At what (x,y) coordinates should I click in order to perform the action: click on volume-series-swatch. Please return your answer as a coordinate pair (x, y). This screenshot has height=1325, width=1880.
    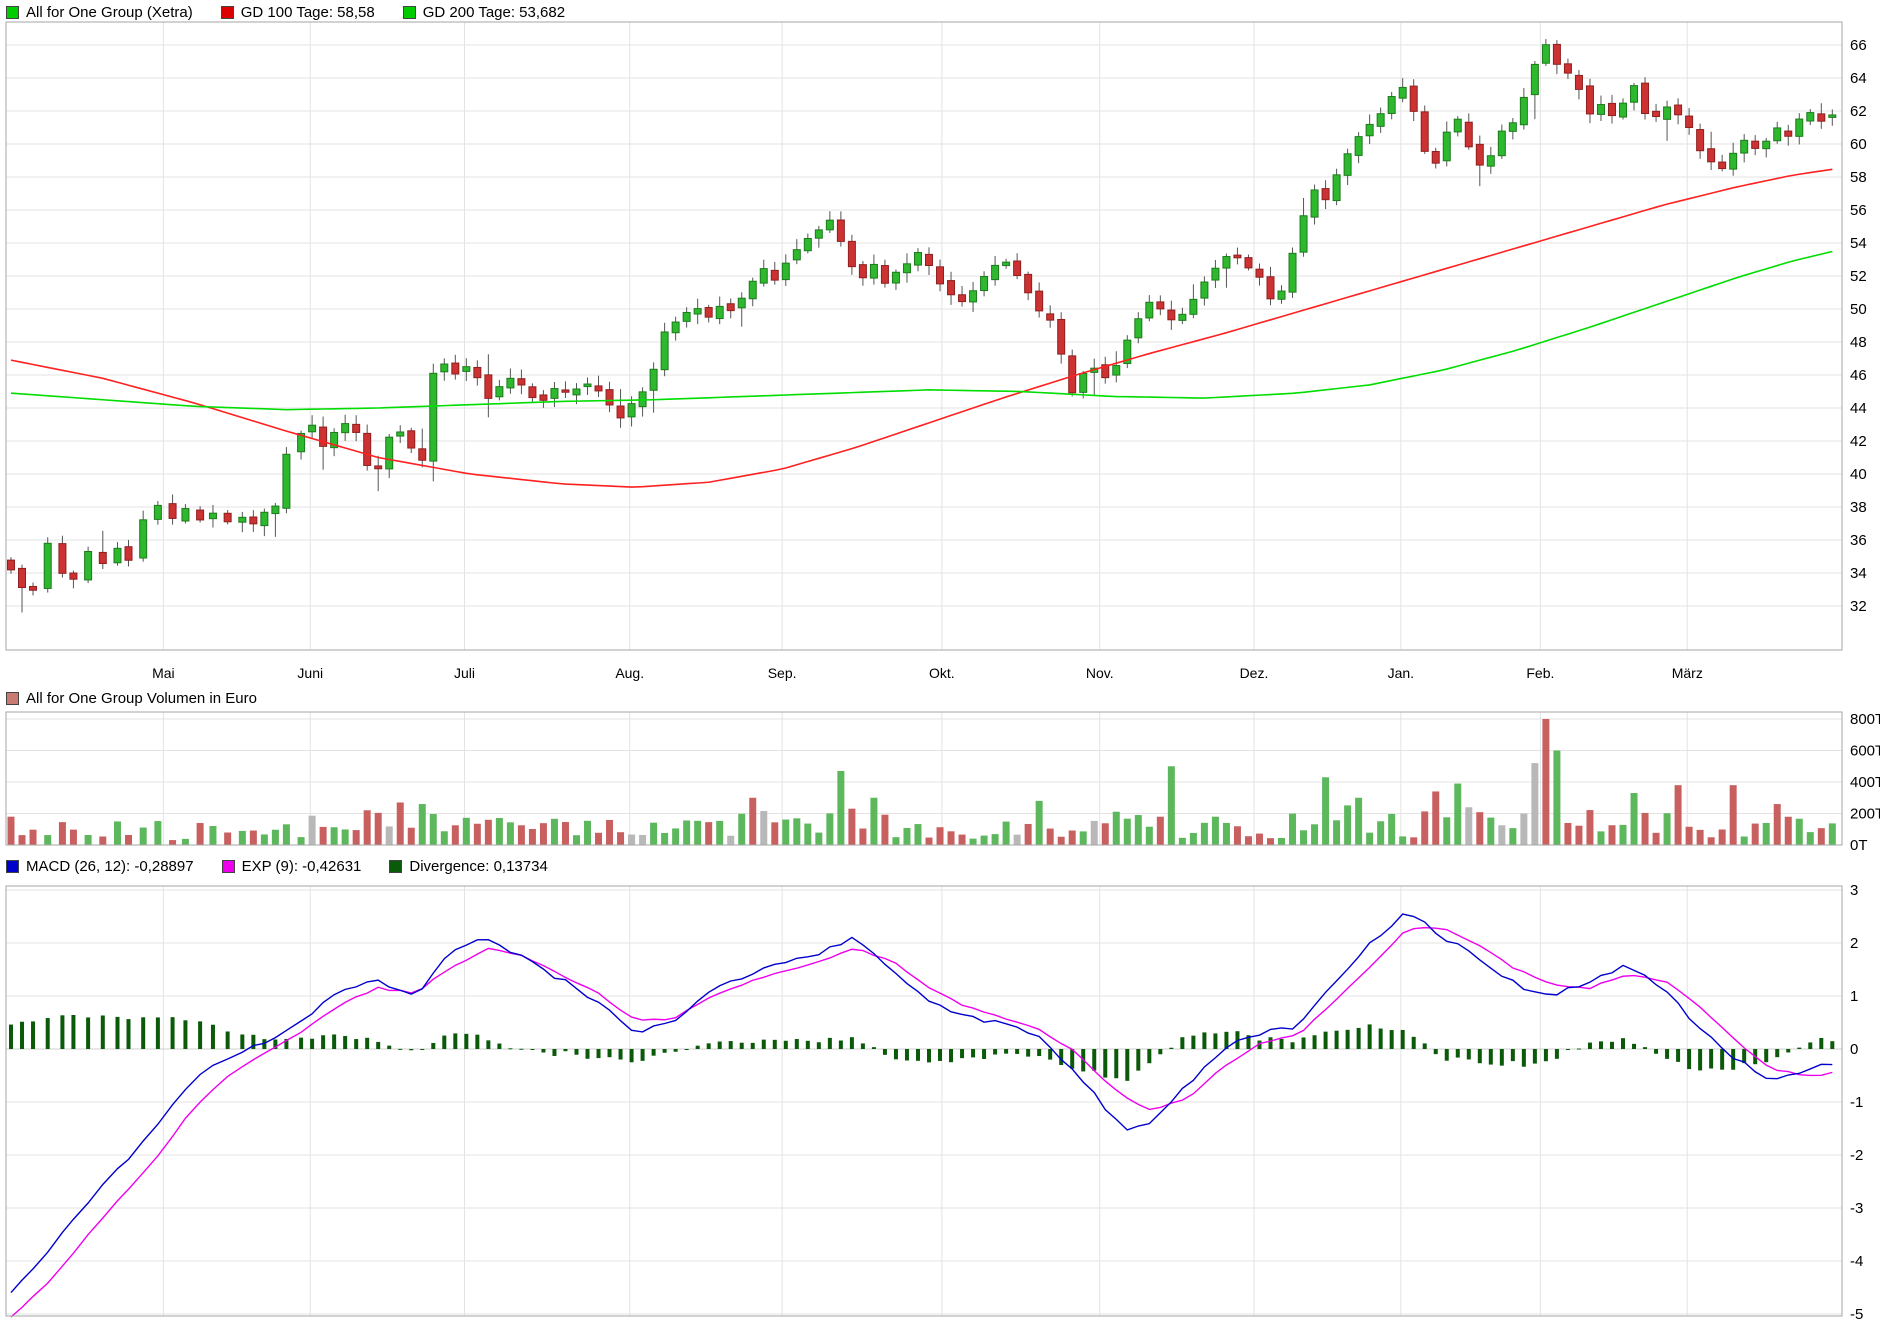
    Looking at the image, I should click on (12, 698).